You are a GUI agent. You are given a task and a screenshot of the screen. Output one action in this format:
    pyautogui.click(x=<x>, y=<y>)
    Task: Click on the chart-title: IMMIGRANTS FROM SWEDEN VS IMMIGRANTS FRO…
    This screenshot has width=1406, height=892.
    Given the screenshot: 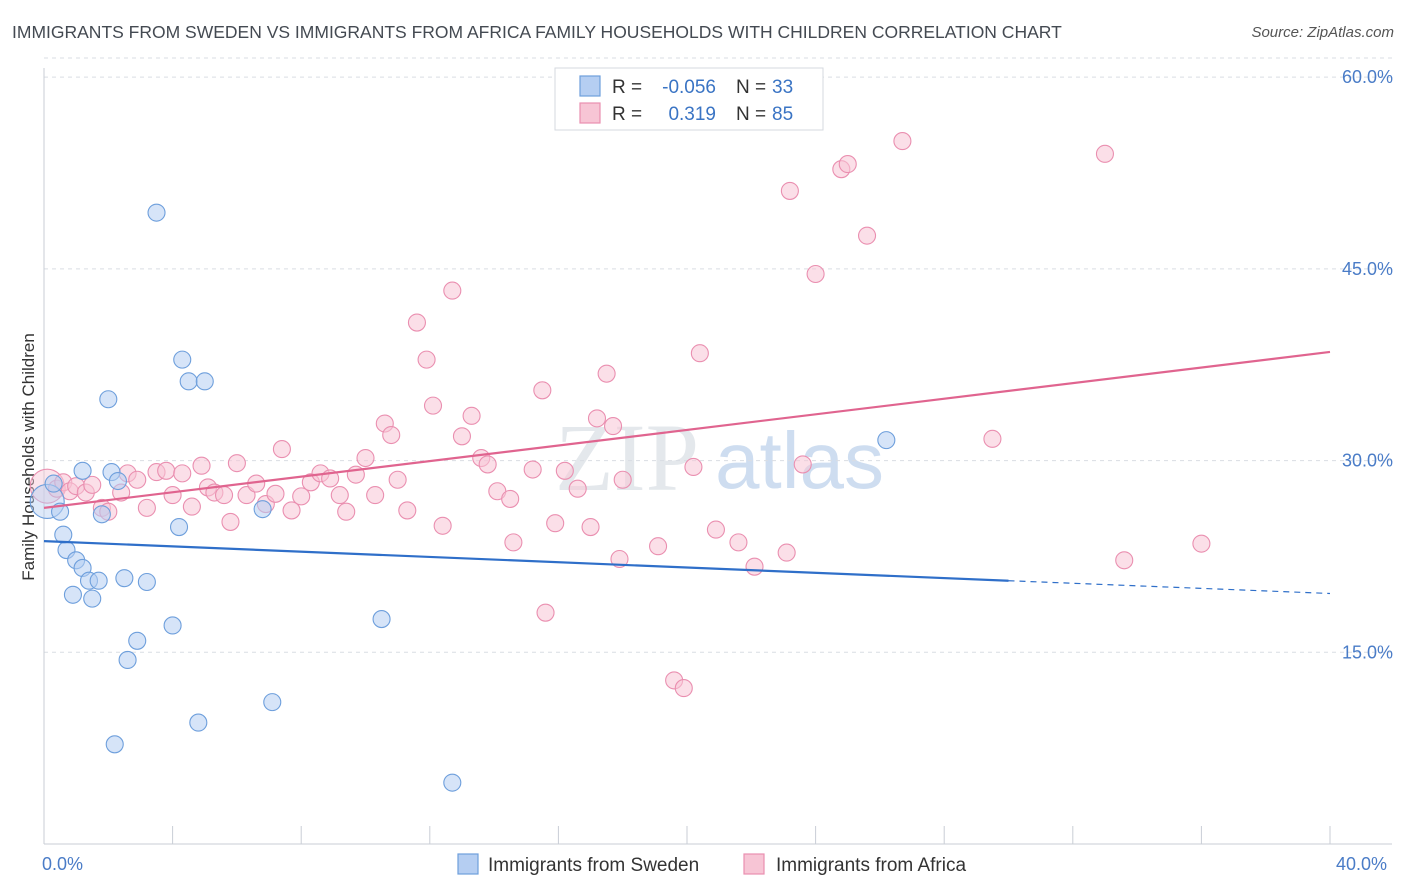 What is the action you would take?
    pyautogui.click(x=537, y=32)
    